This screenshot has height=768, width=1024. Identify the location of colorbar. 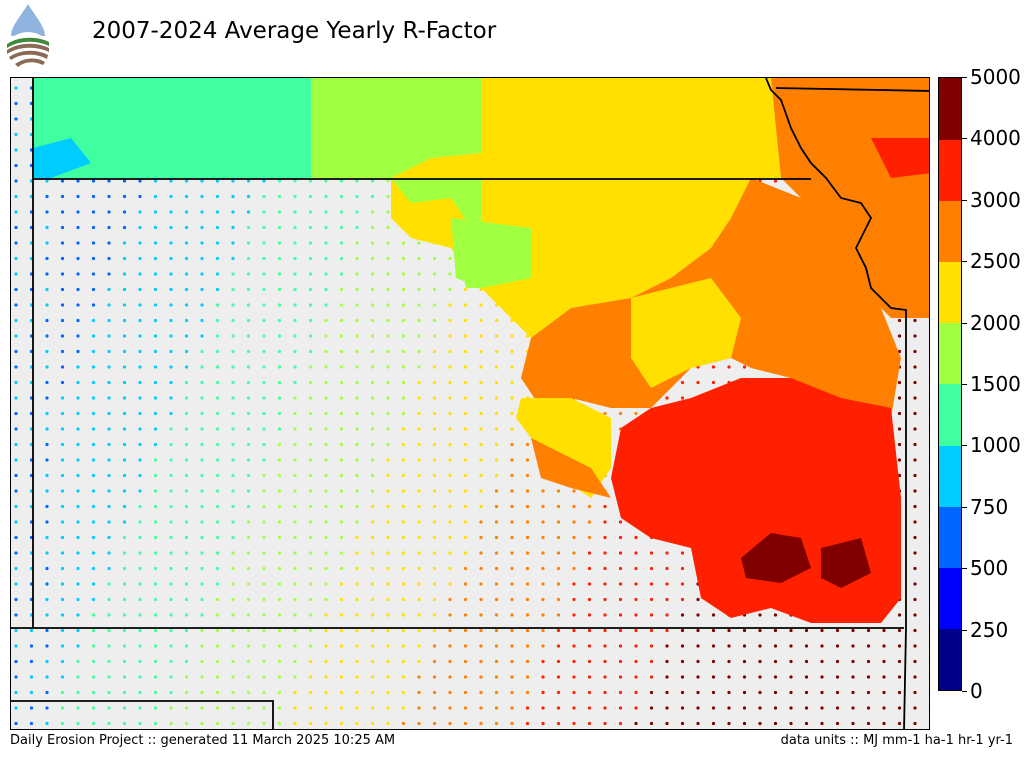
(950, 384).